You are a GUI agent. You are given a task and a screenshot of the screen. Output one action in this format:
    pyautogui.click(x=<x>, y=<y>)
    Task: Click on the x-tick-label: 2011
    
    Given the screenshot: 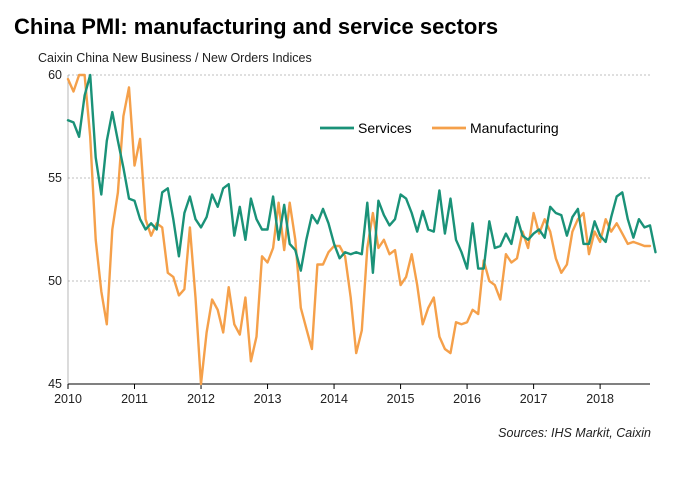 What is the action you would take?
    pyautogui.click(x=134, y=399)
    